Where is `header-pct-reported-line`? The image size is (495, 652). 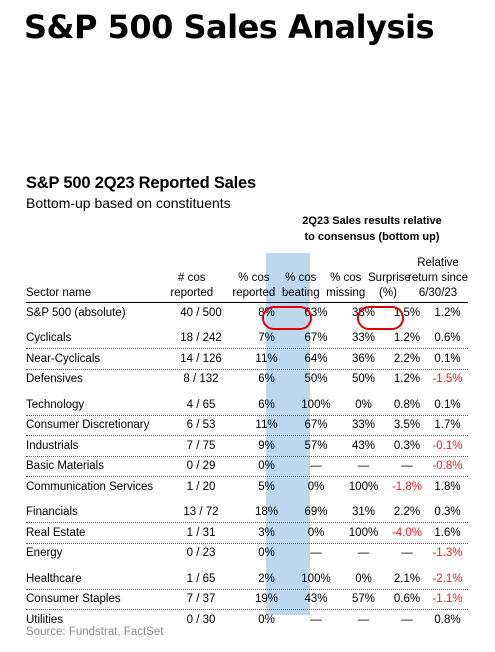
header-pct-reported-line is located at coordinates (254, 263).